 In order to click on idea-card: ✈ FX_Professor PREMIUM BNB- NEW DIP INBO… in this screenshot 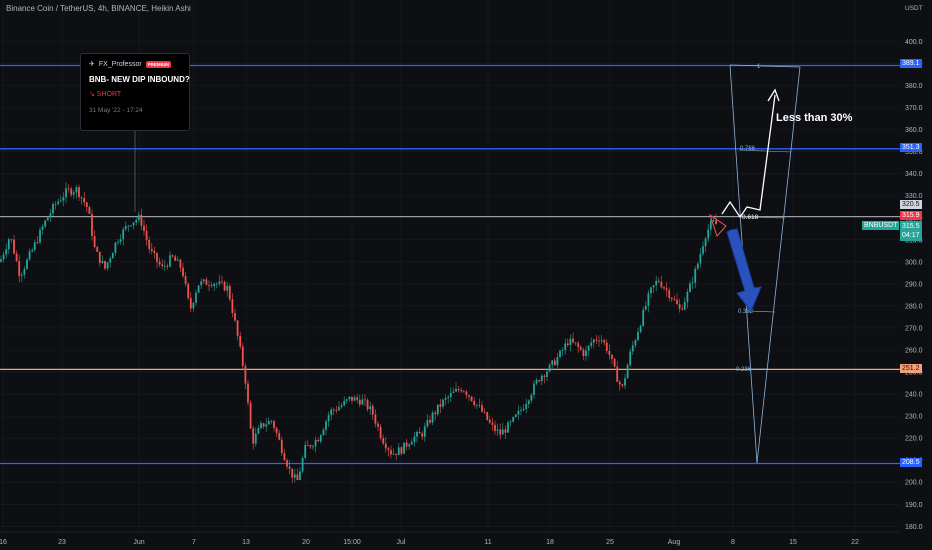, I will do `click(135, 92)`.